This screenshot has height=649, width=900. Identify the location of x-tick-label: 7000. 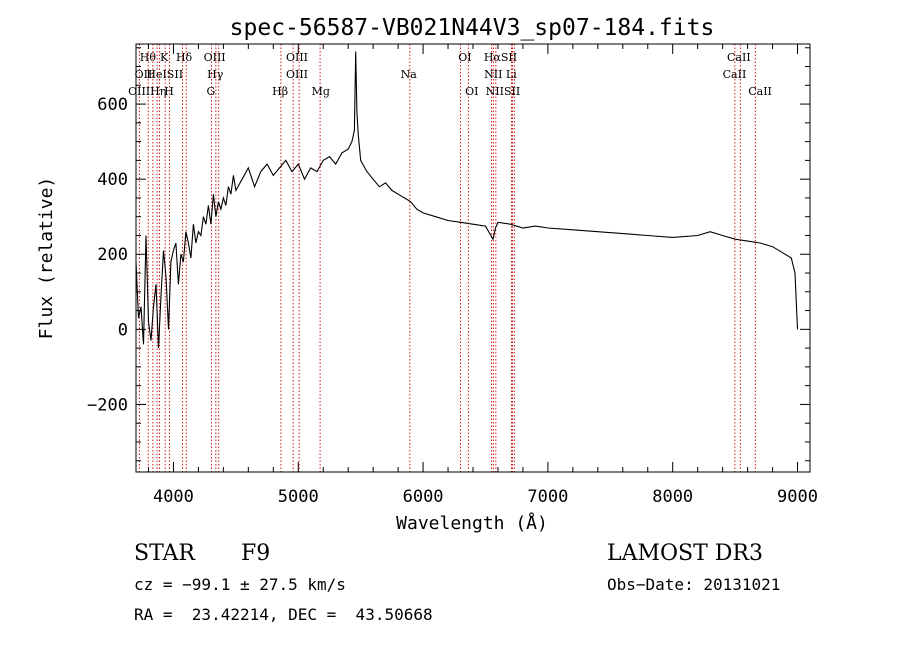
(547, 497).